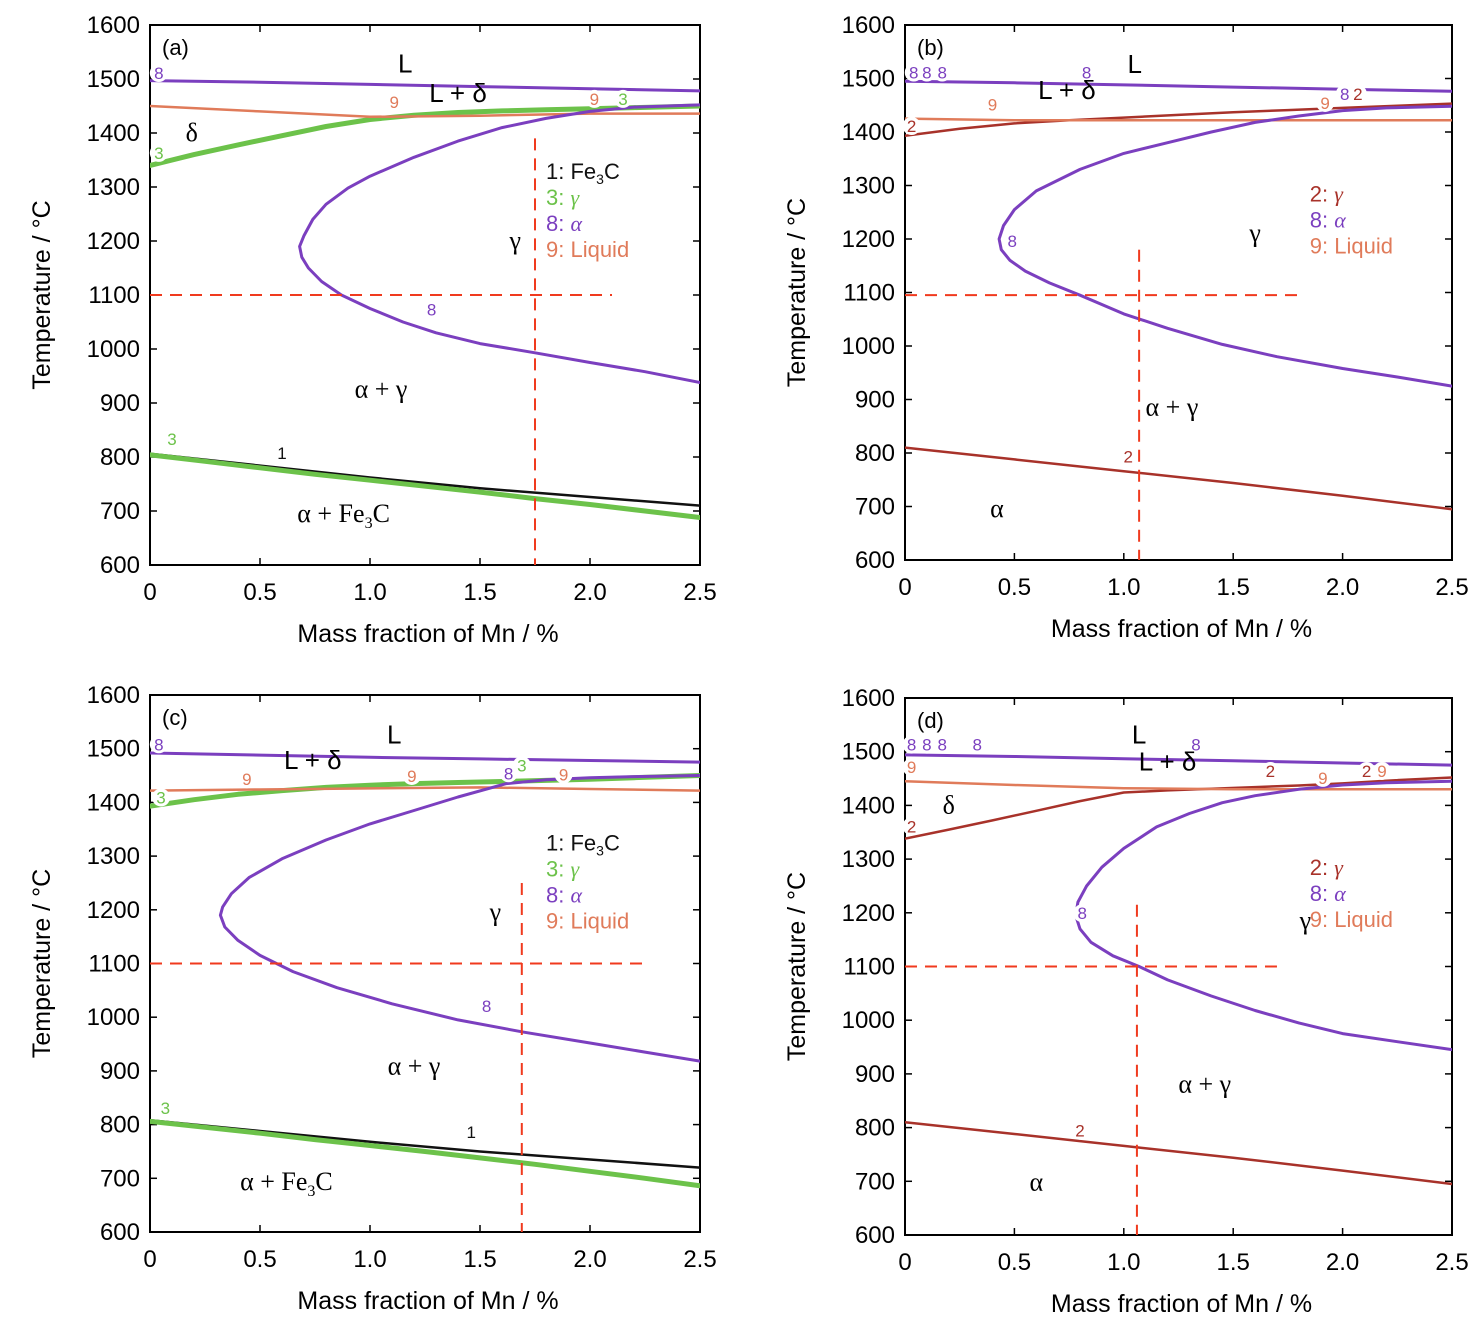  I want to click on region-label: α + γ, so click(1204, 1084).